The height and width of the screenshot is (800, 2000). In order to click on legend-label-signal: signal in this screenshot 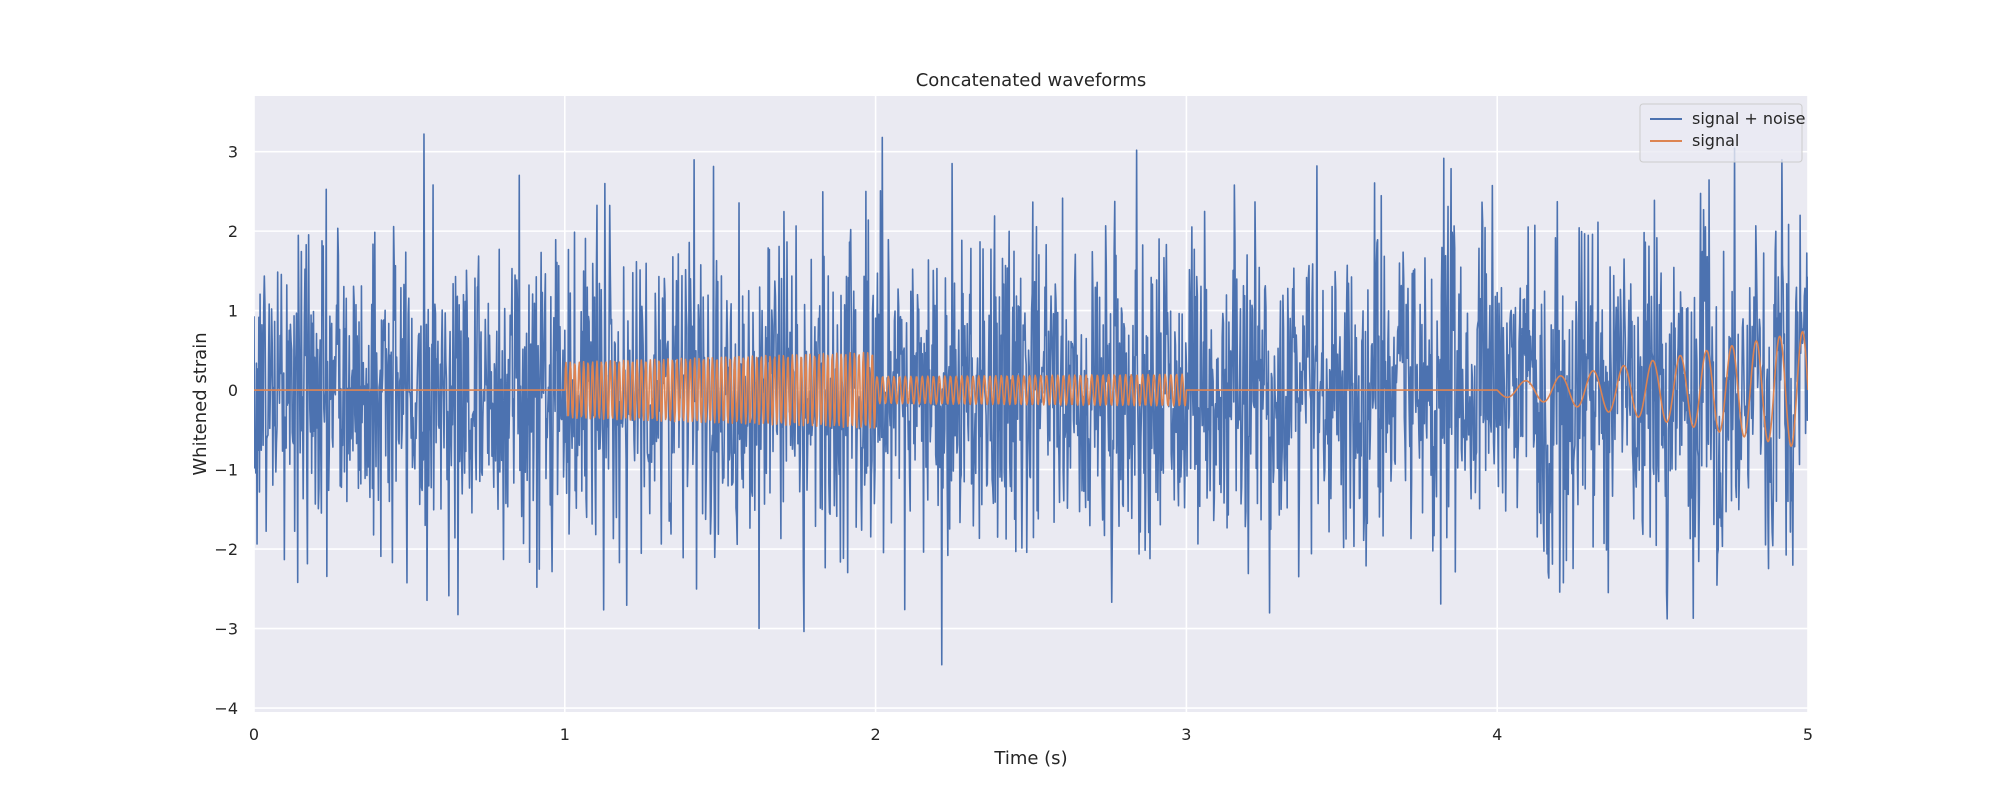, I will do `click(1715, 140)`.